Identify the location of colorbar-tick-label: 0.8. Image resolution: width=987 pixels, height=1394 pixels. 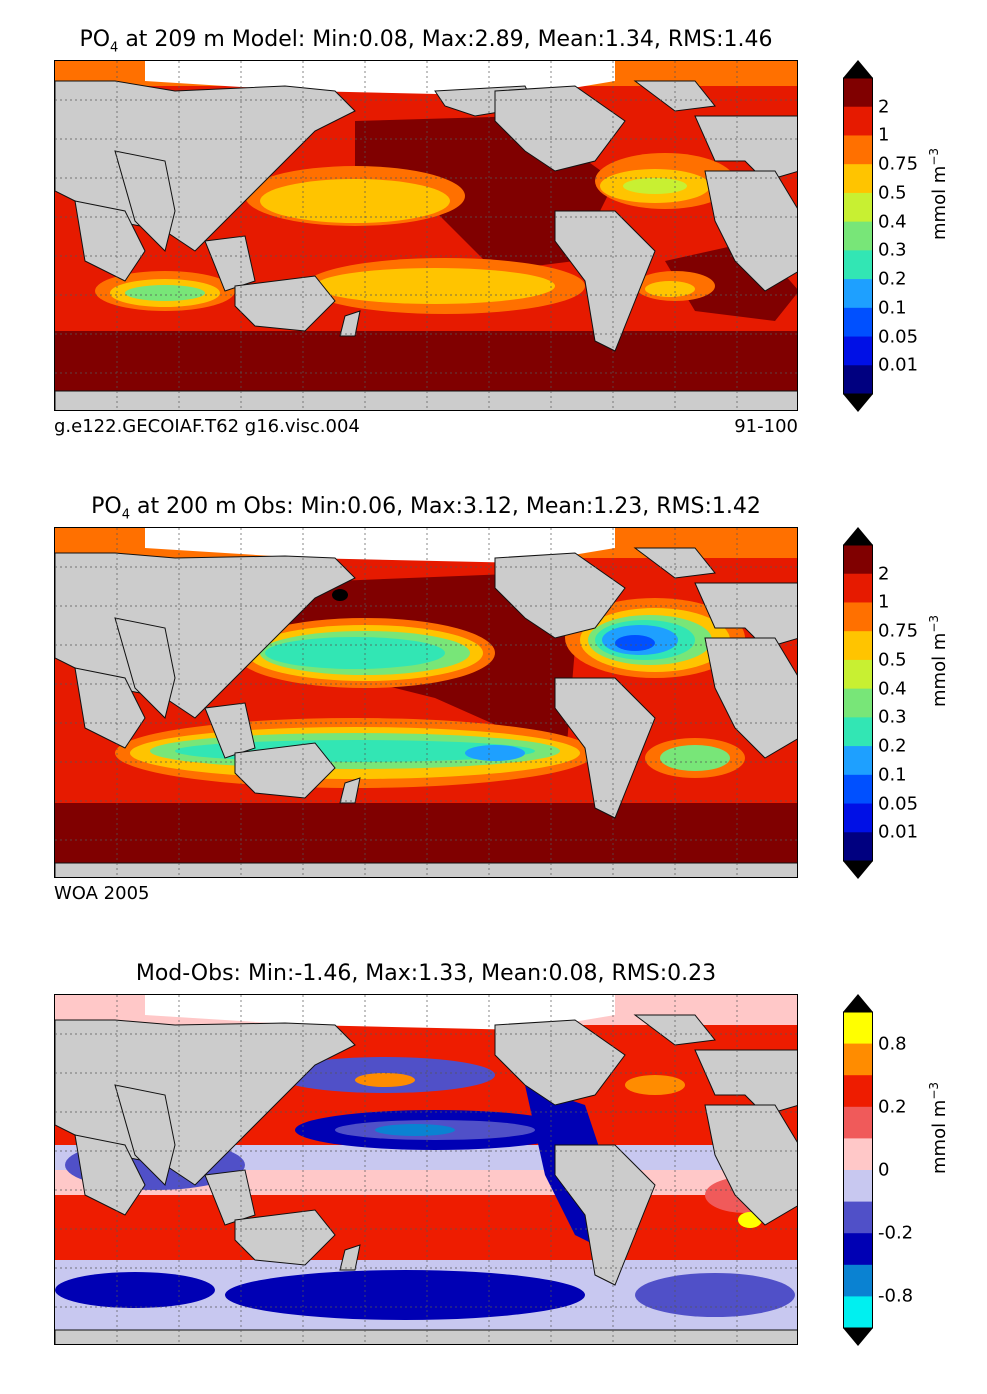
(892, 1044).